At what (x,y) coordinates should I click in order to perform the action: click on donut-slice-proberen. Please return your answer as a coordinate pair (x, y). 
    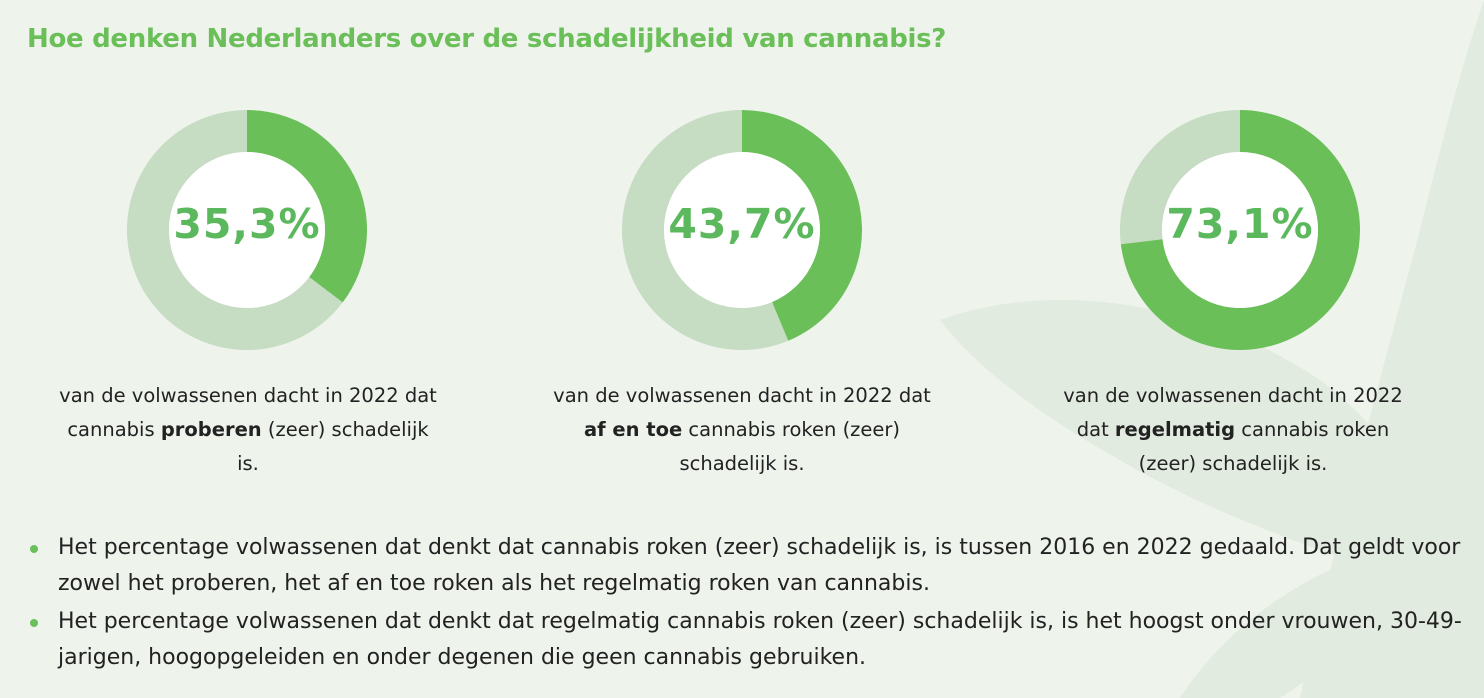
    Looking at the image, I should click on (307, 206).